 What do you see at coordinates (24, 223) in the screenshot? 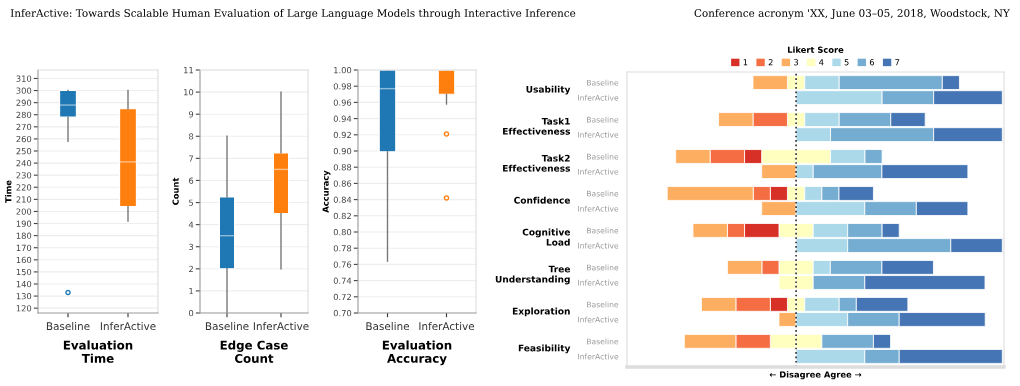
I see `y-tick-label: 190` at bounding box center [24, 223].